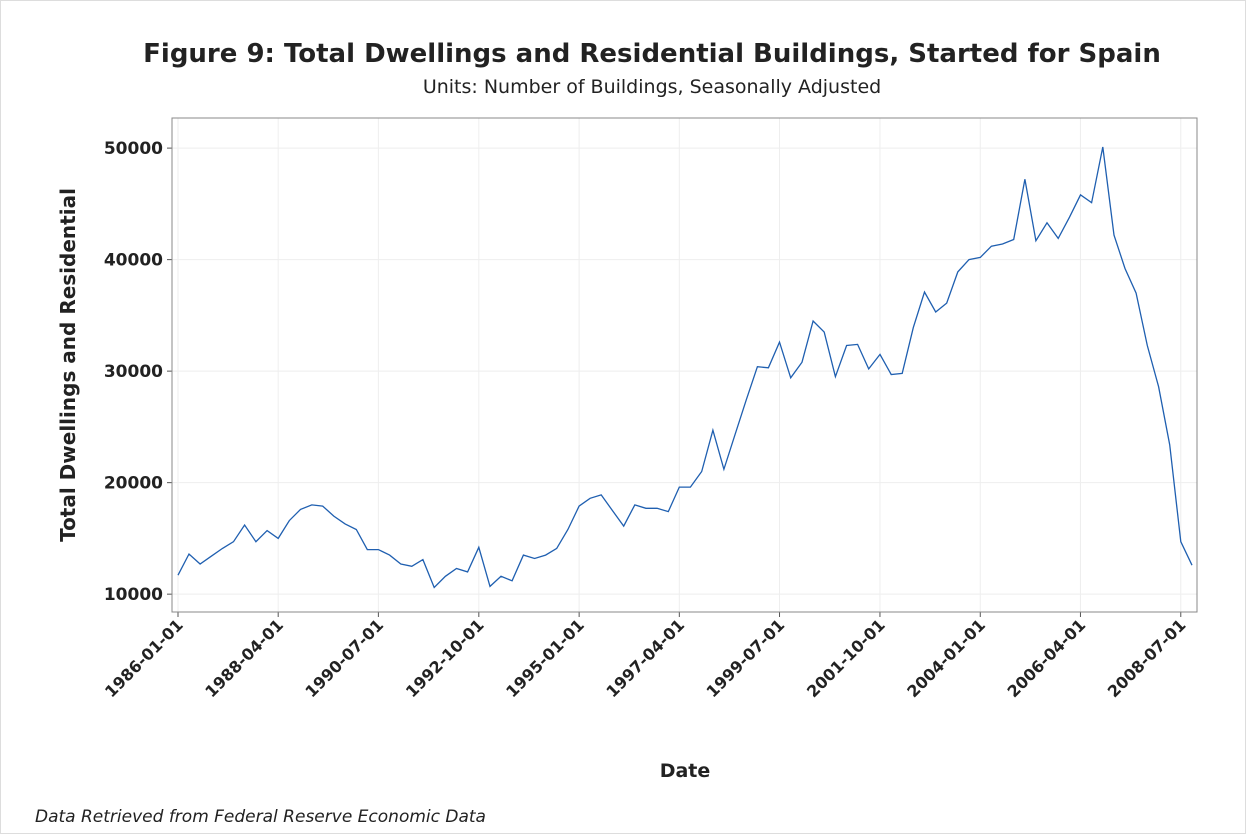 Image resolution: width=1246 pixels, height=834 pixels. What do you see at coordinates (133, 484) in the screenshot?
I see `y-tick-label: 20000` at bounding box center [133, 484].